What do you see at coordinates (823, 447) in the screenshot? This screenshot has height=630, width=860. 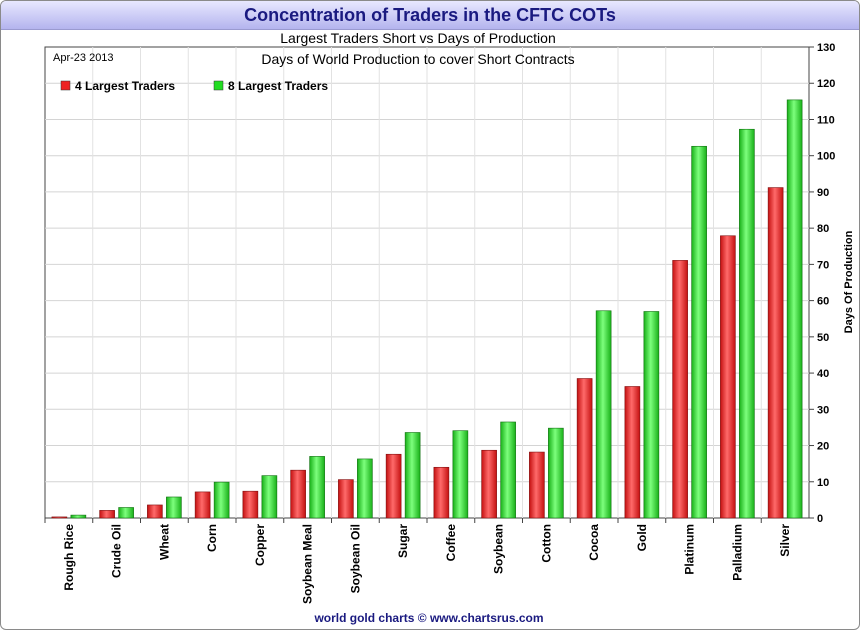 I see `y-tick-label: 20` at bounding box center [823, 447].